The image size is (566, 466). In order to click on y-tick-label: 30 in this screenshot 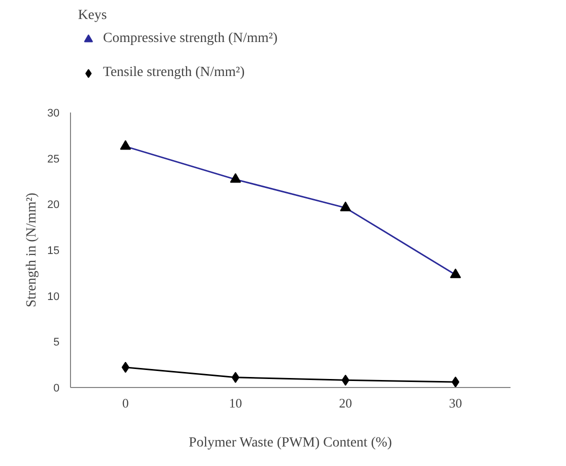, I will do `click(53, 114)`.